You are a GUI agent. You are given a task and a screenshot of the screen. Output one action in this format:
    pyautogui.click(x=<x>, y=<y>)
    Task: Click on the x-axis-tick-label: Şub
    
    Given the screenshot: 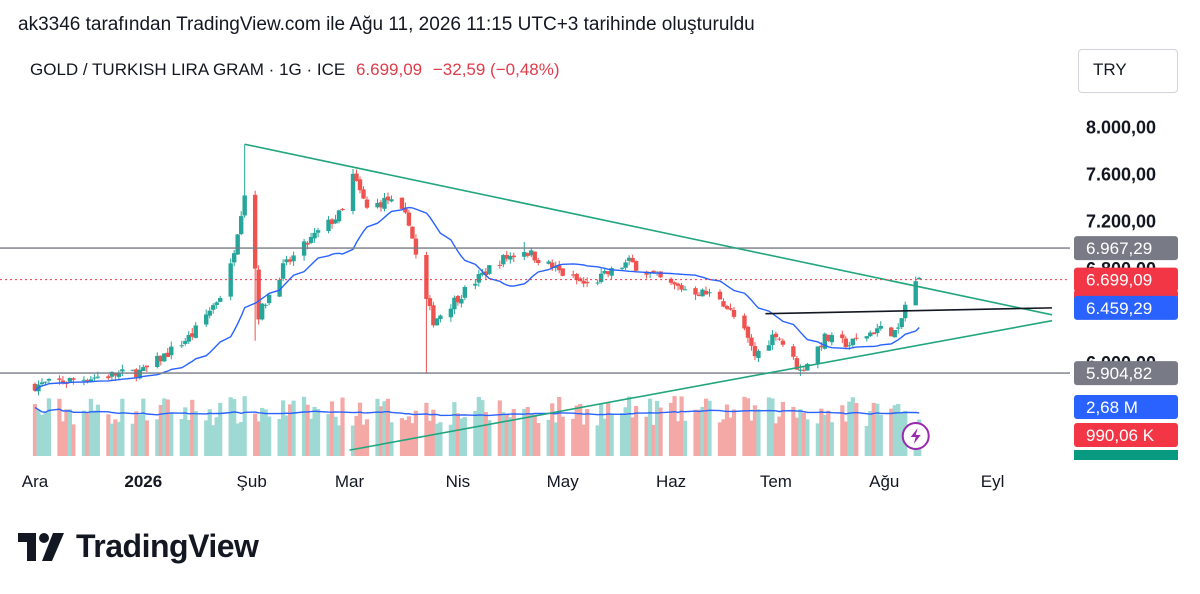 What is the action you would take?
    pyautogui.click(x=252, y=481)
    